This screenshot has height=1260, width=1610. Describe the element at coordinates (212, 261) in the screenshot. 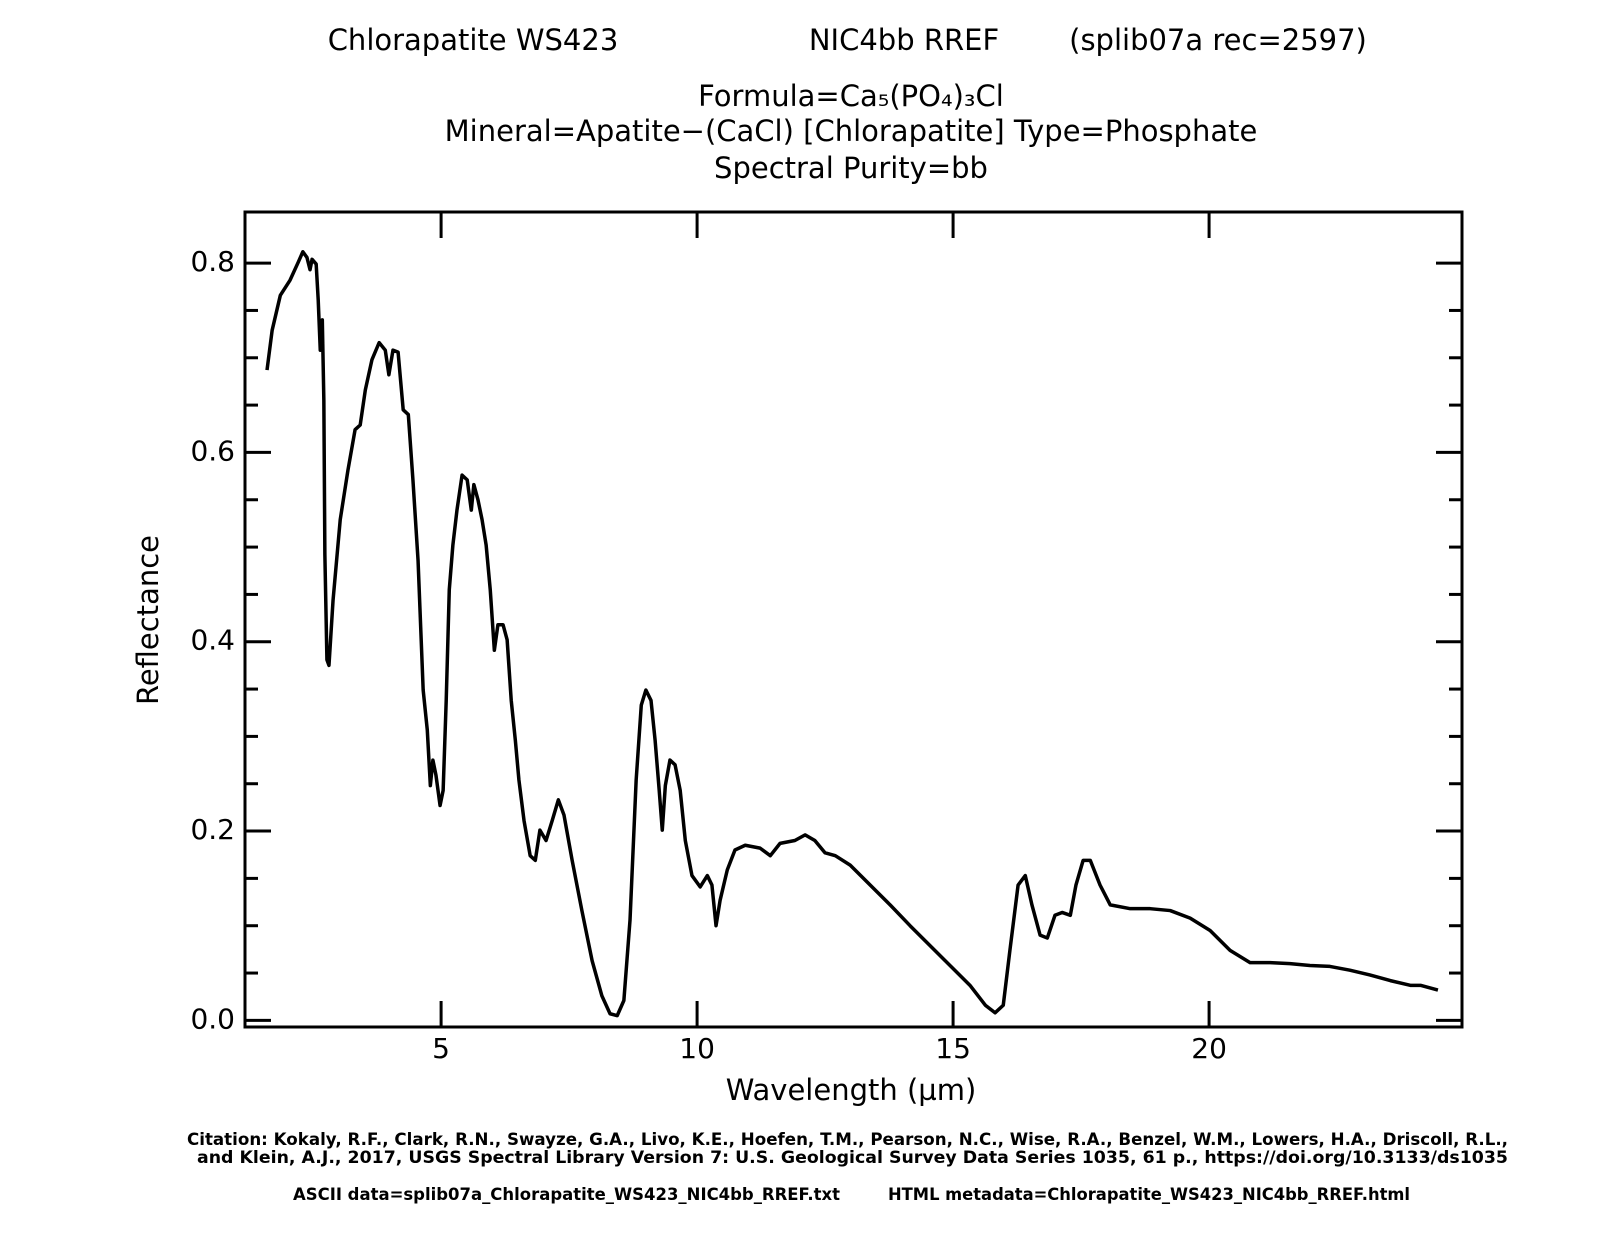

I see `y-tick-label: 0.8` at that location.